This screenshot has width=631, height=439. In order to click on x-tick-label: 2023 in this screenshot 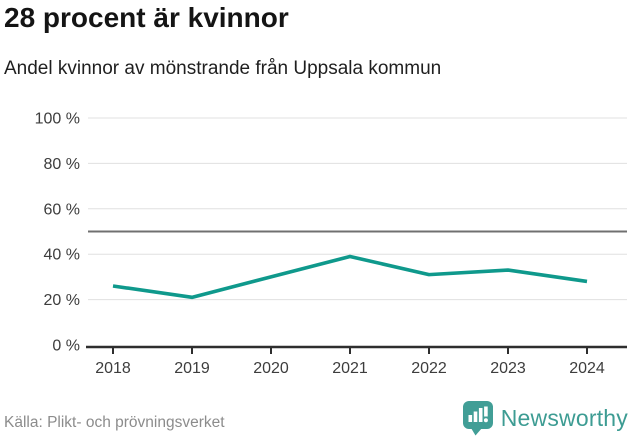, I will do `click(508, 368)`.